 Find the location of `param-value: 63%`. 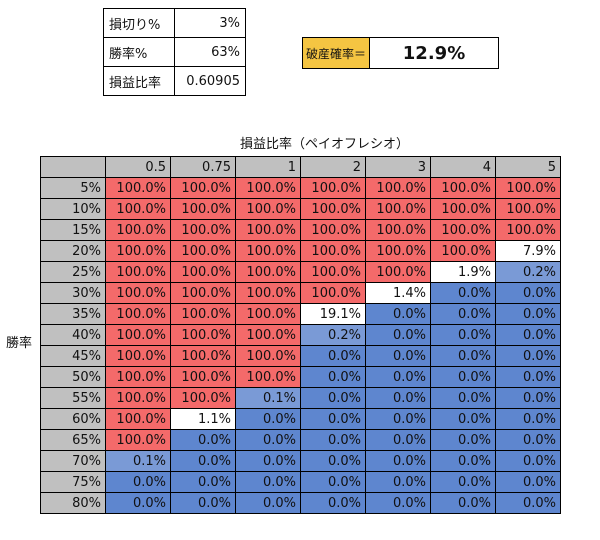

param-value: 63% is located at coordinates (210, 52).